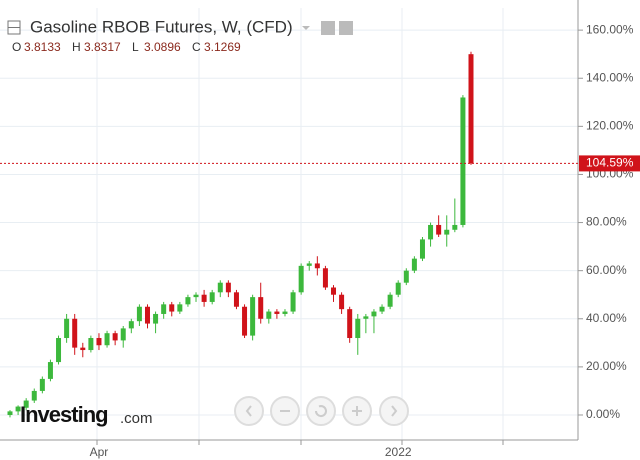  What do you see at coordinates (398, 452) in the screenshot?
I see `x-tick-label: 2022` at bounding box center [398, 452].